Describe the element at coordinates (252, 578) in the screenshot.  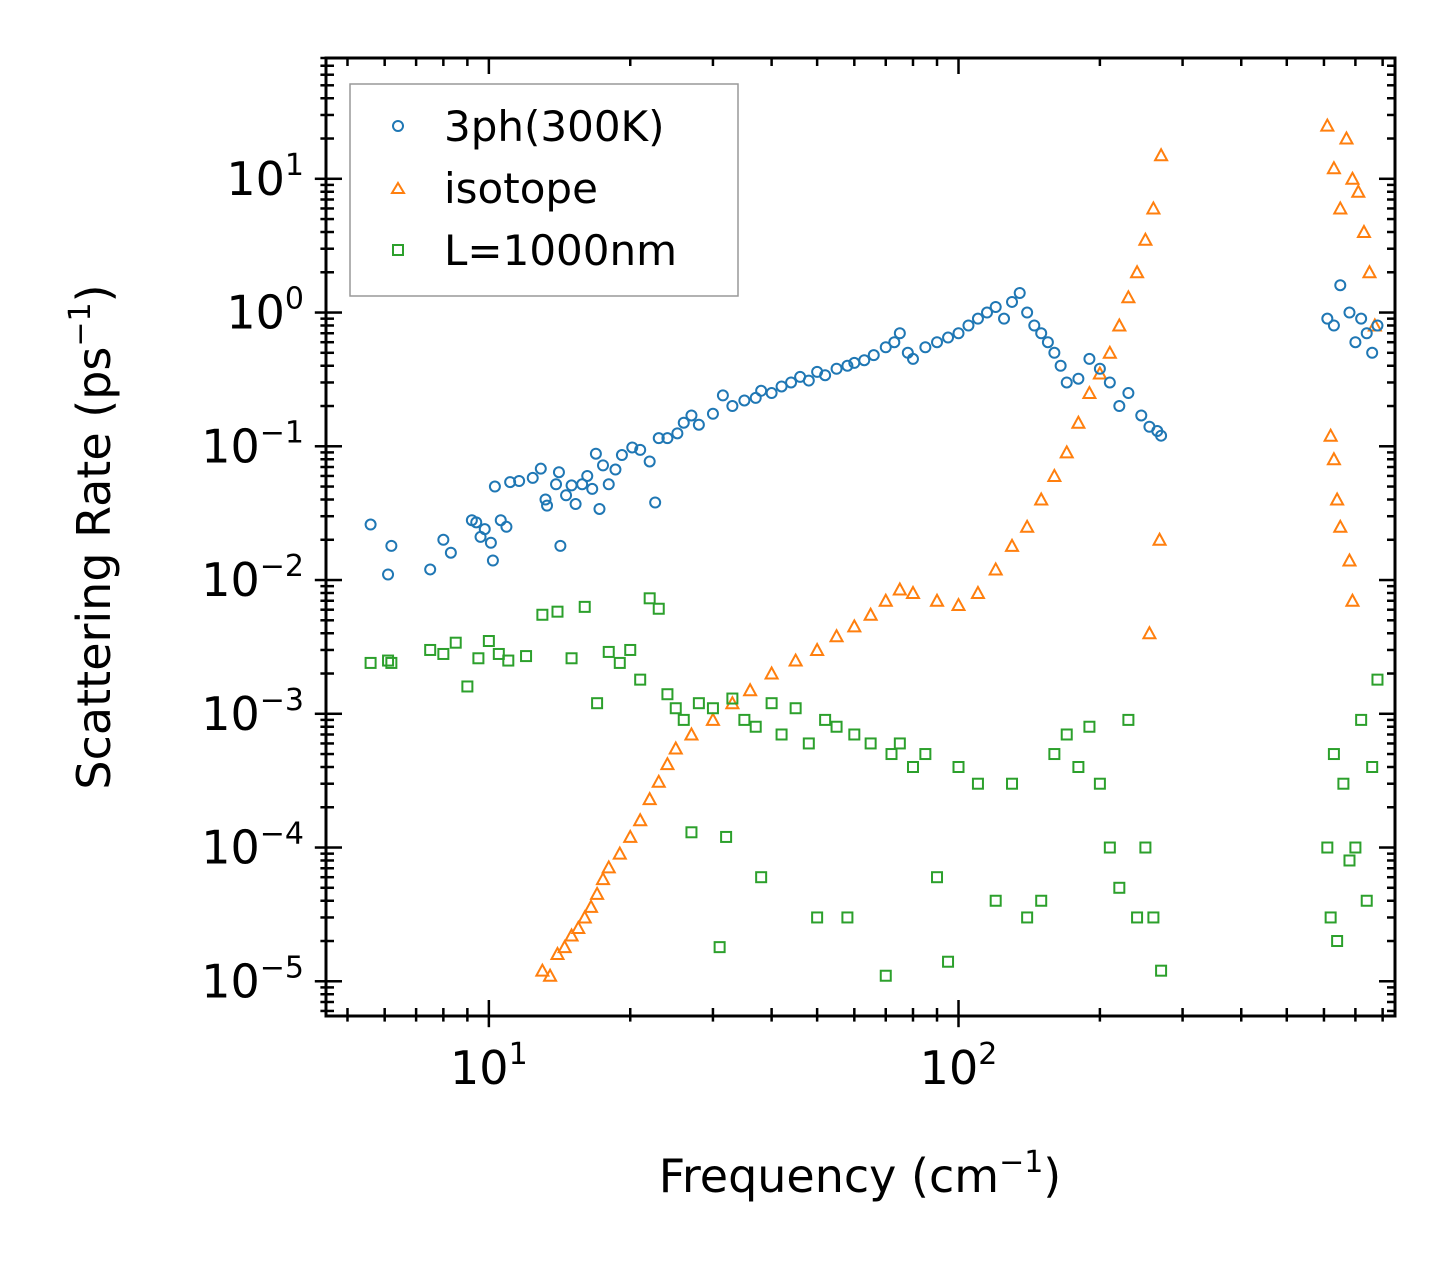
I see `y-tick-label: 10⁻²` at that location.